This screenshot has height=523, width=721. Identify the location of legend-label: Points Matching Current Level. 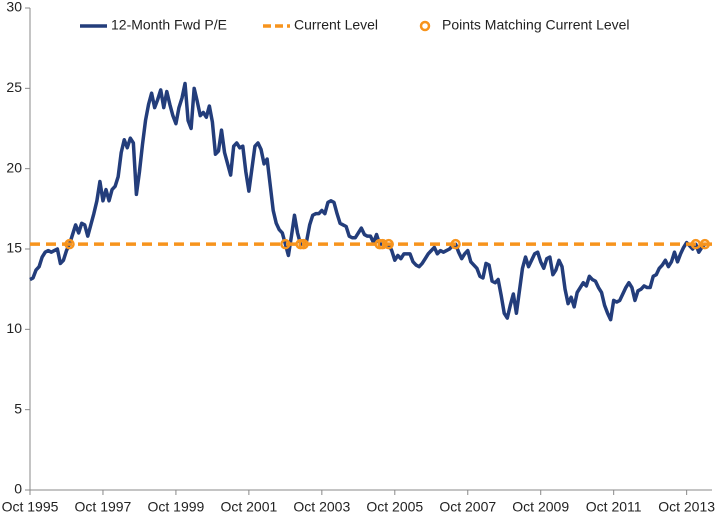
(536, 25).